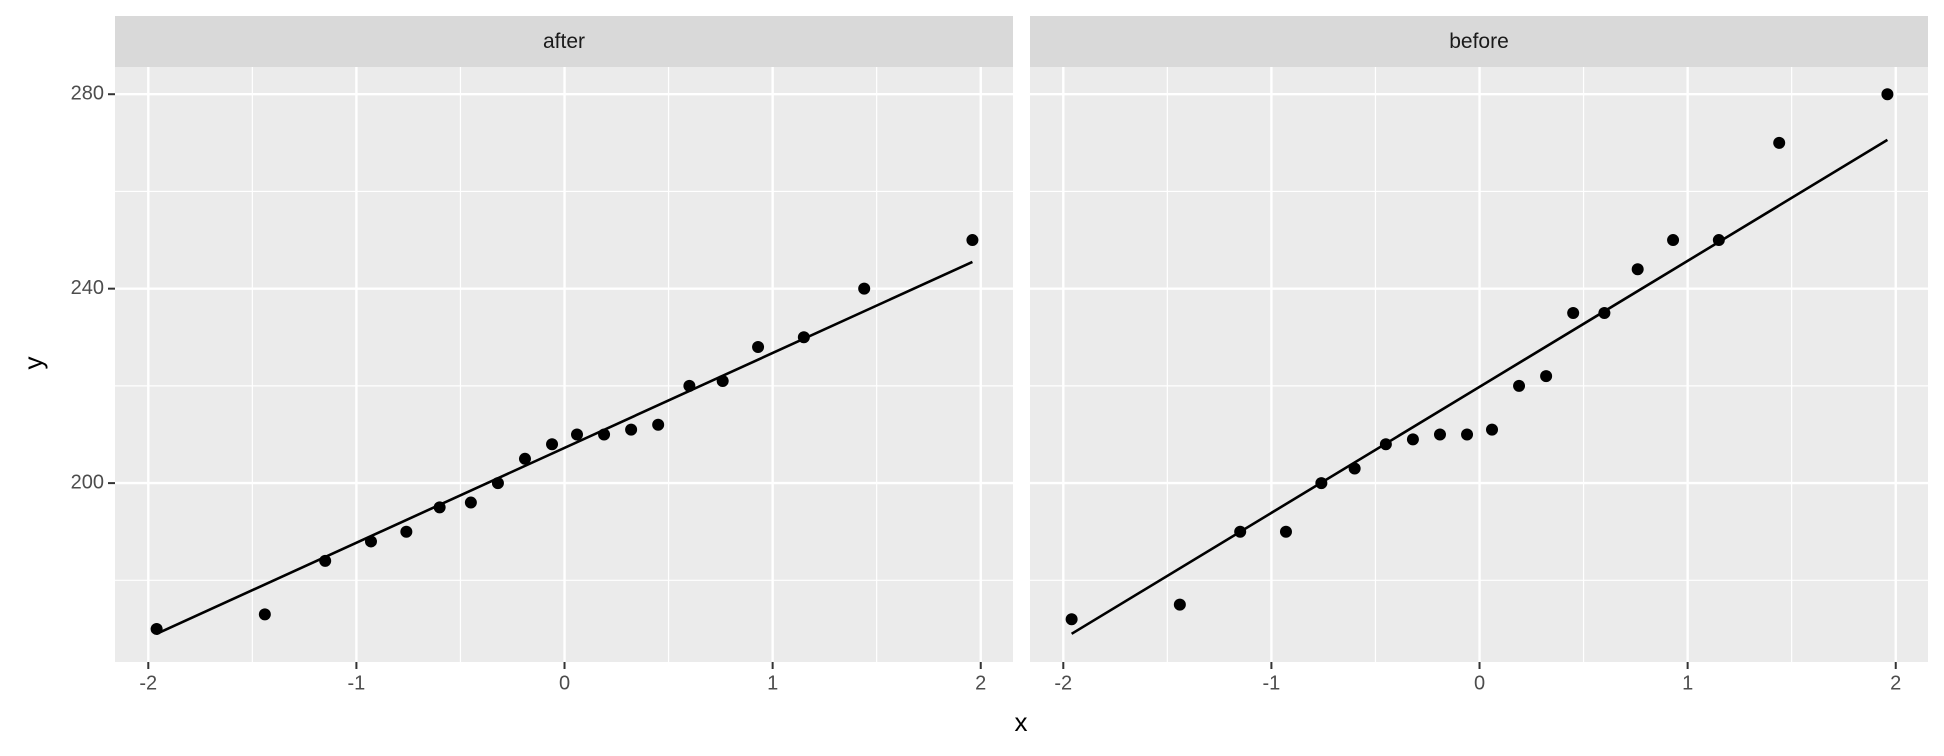  I want to click on strip-label: before, so click(1479, 41).